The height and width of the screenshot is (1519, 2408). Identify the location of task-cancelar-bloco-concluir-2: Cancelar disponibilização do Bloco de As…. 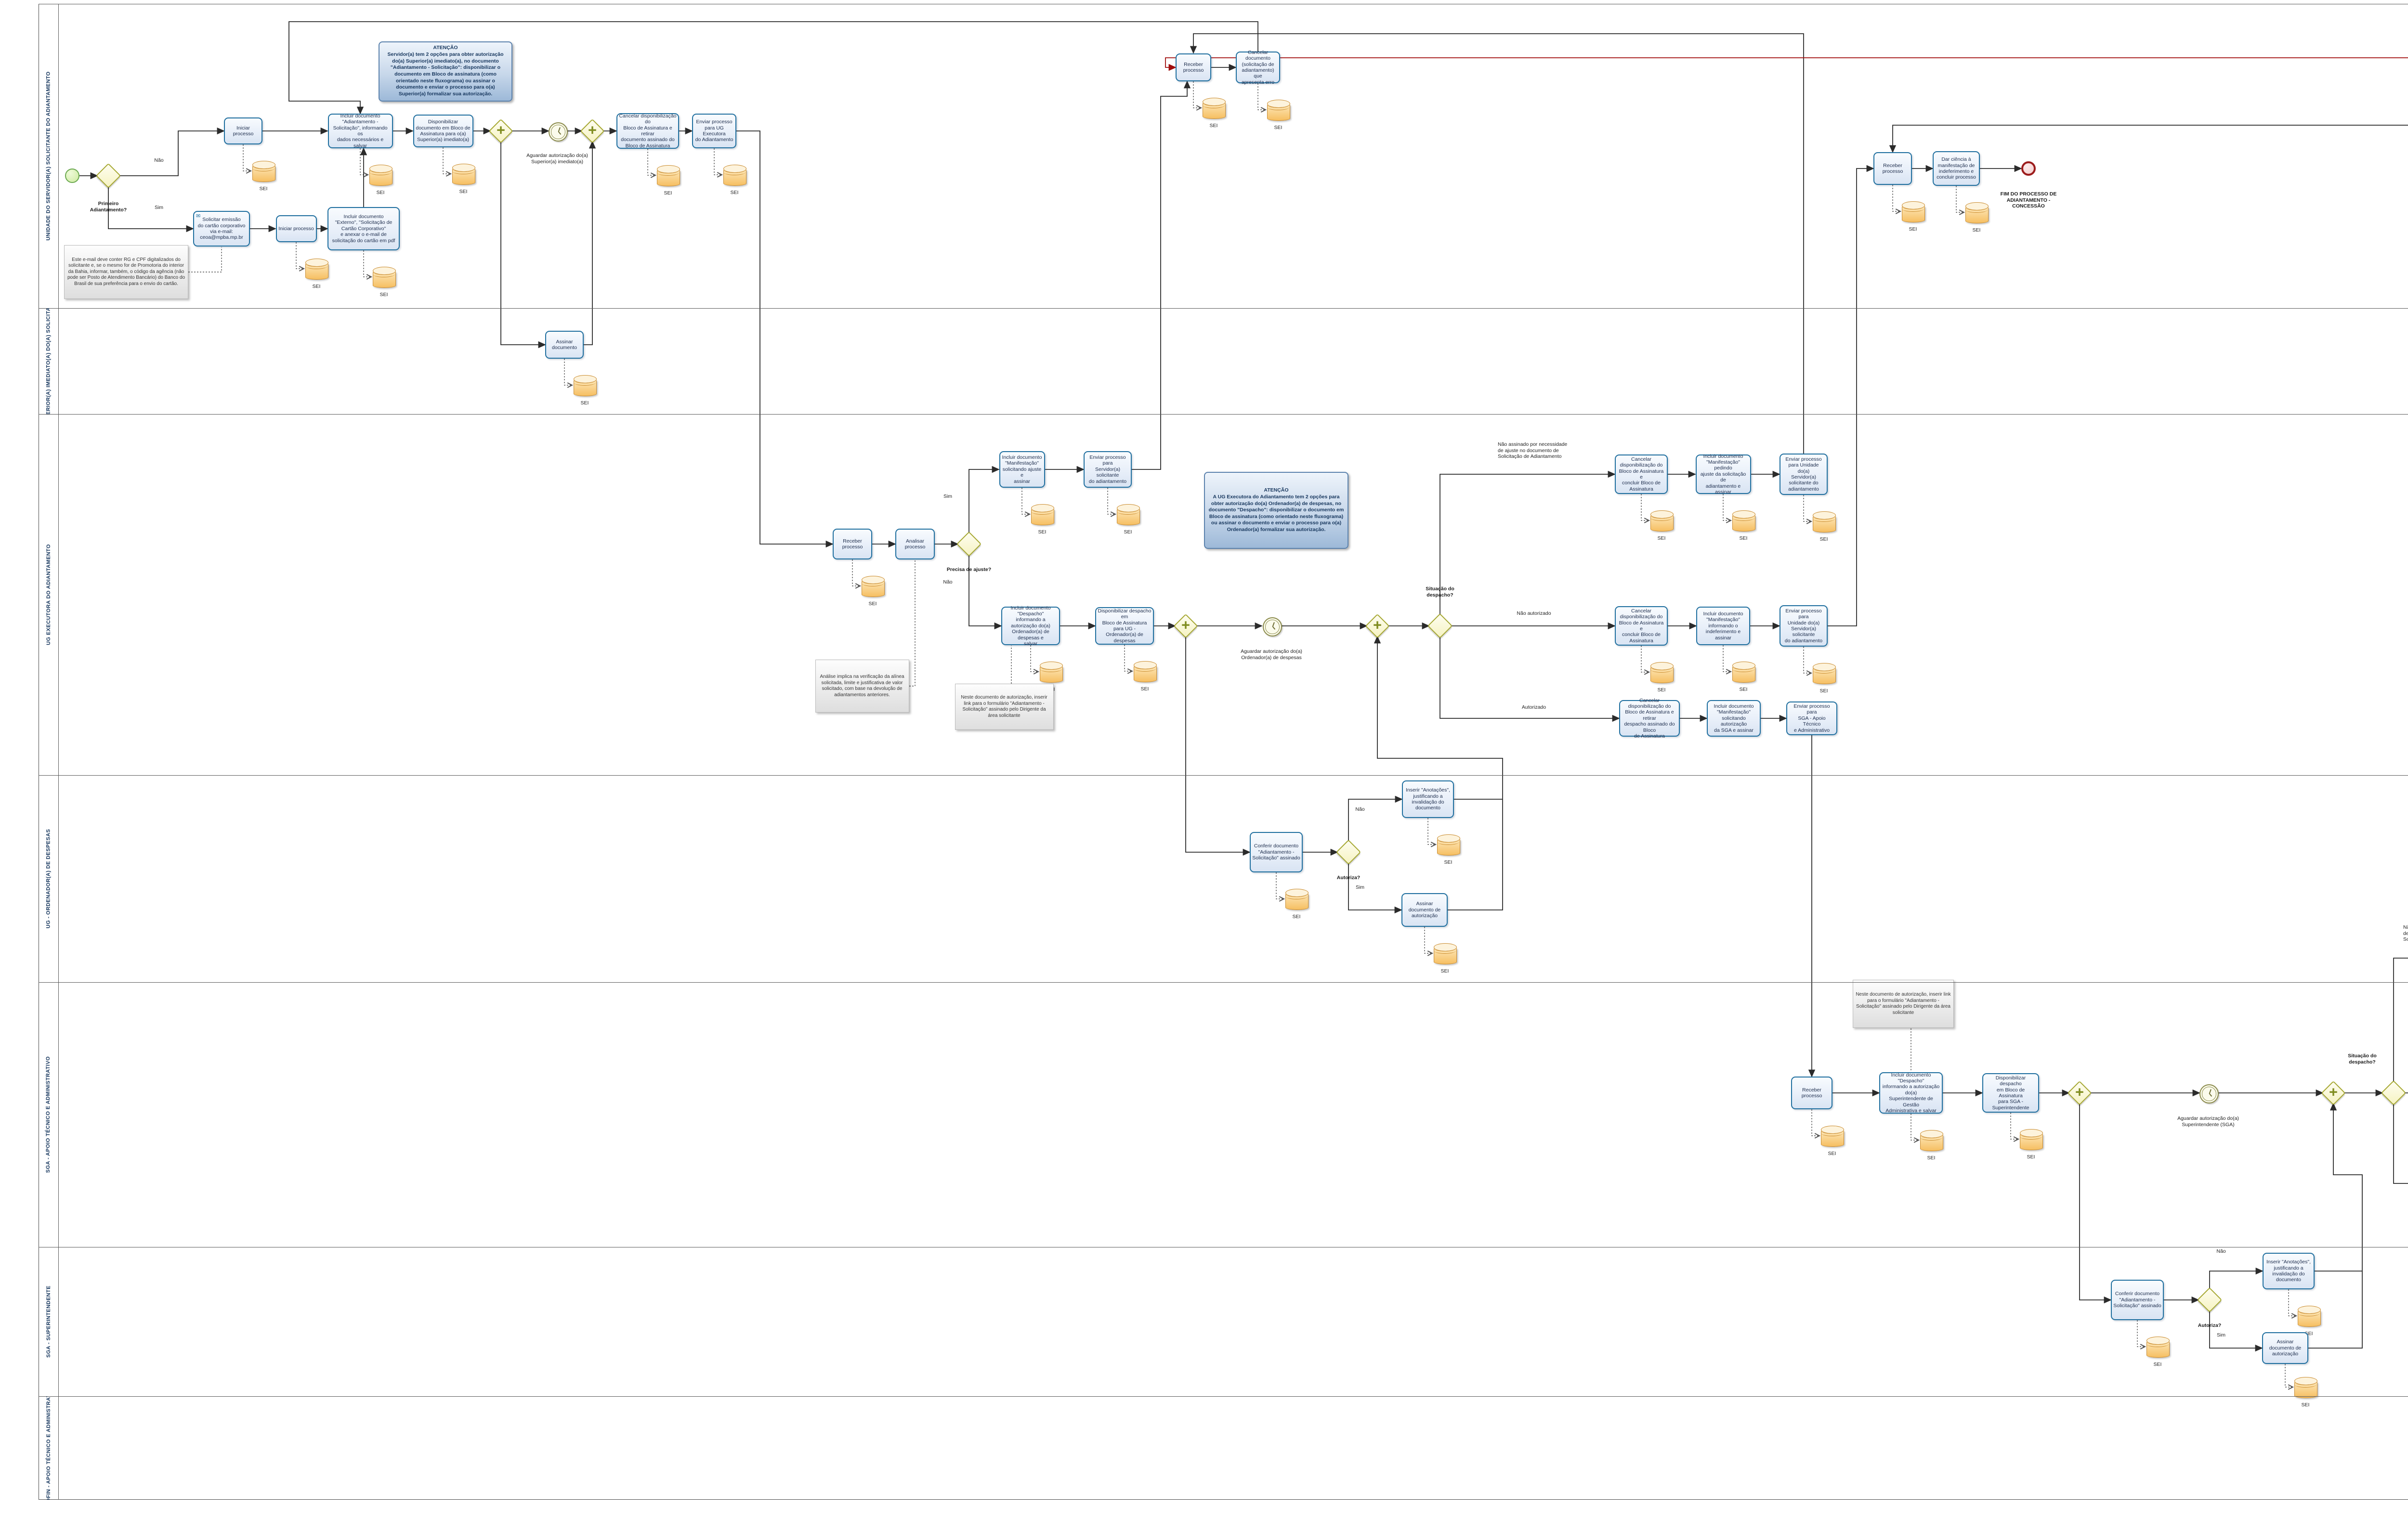
(1641, 626).